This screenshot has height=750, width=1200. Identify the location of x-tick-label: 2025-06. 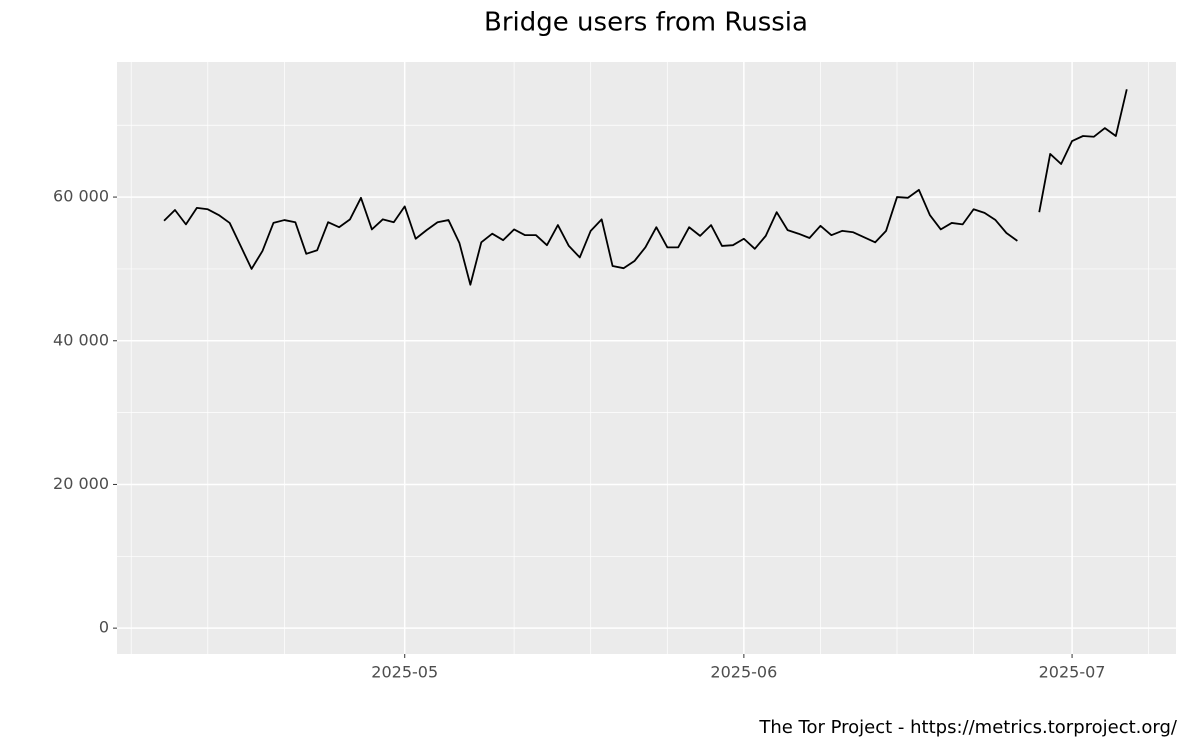
(743, 672).